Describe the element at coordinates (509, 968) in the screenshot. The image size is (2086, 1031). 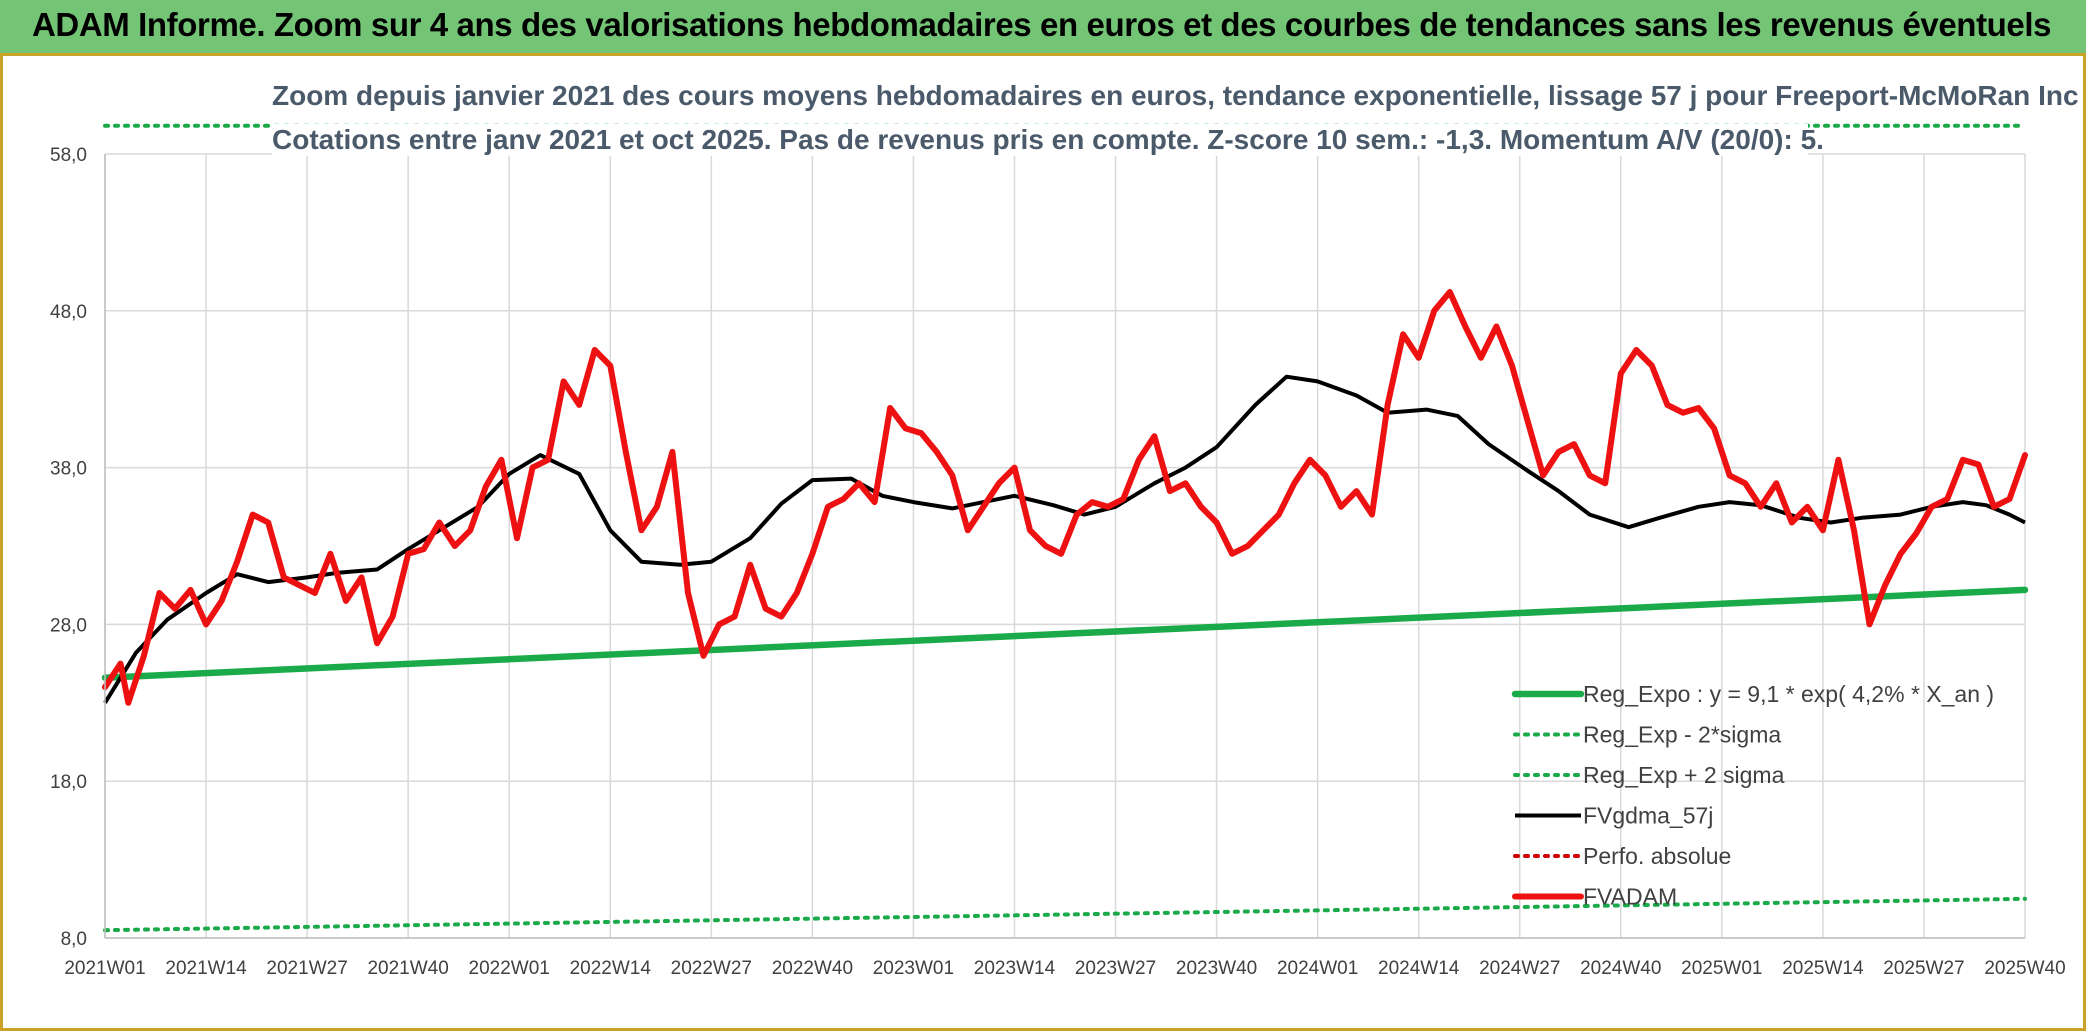
I see `x-tick-label: 2022W01` at that location.